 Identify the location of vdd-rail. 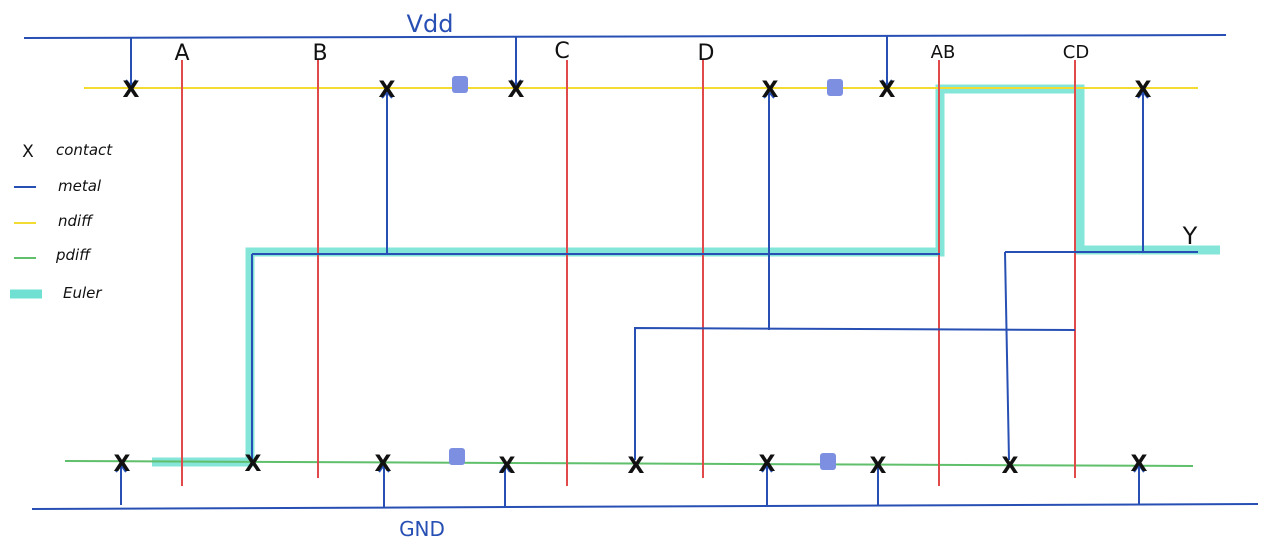
(625, 36).